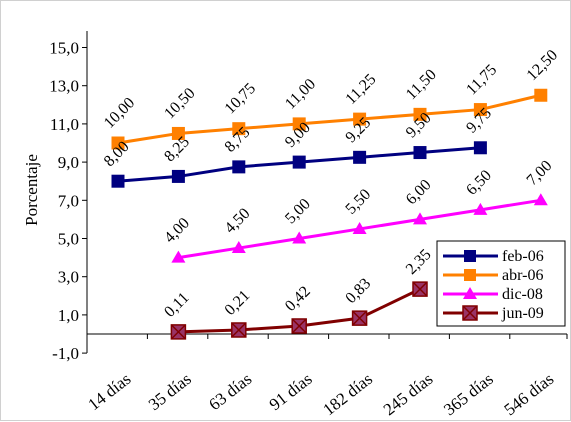 The image size is (571, 422). I want to click on data-label: 6,50, so click(479, 183).